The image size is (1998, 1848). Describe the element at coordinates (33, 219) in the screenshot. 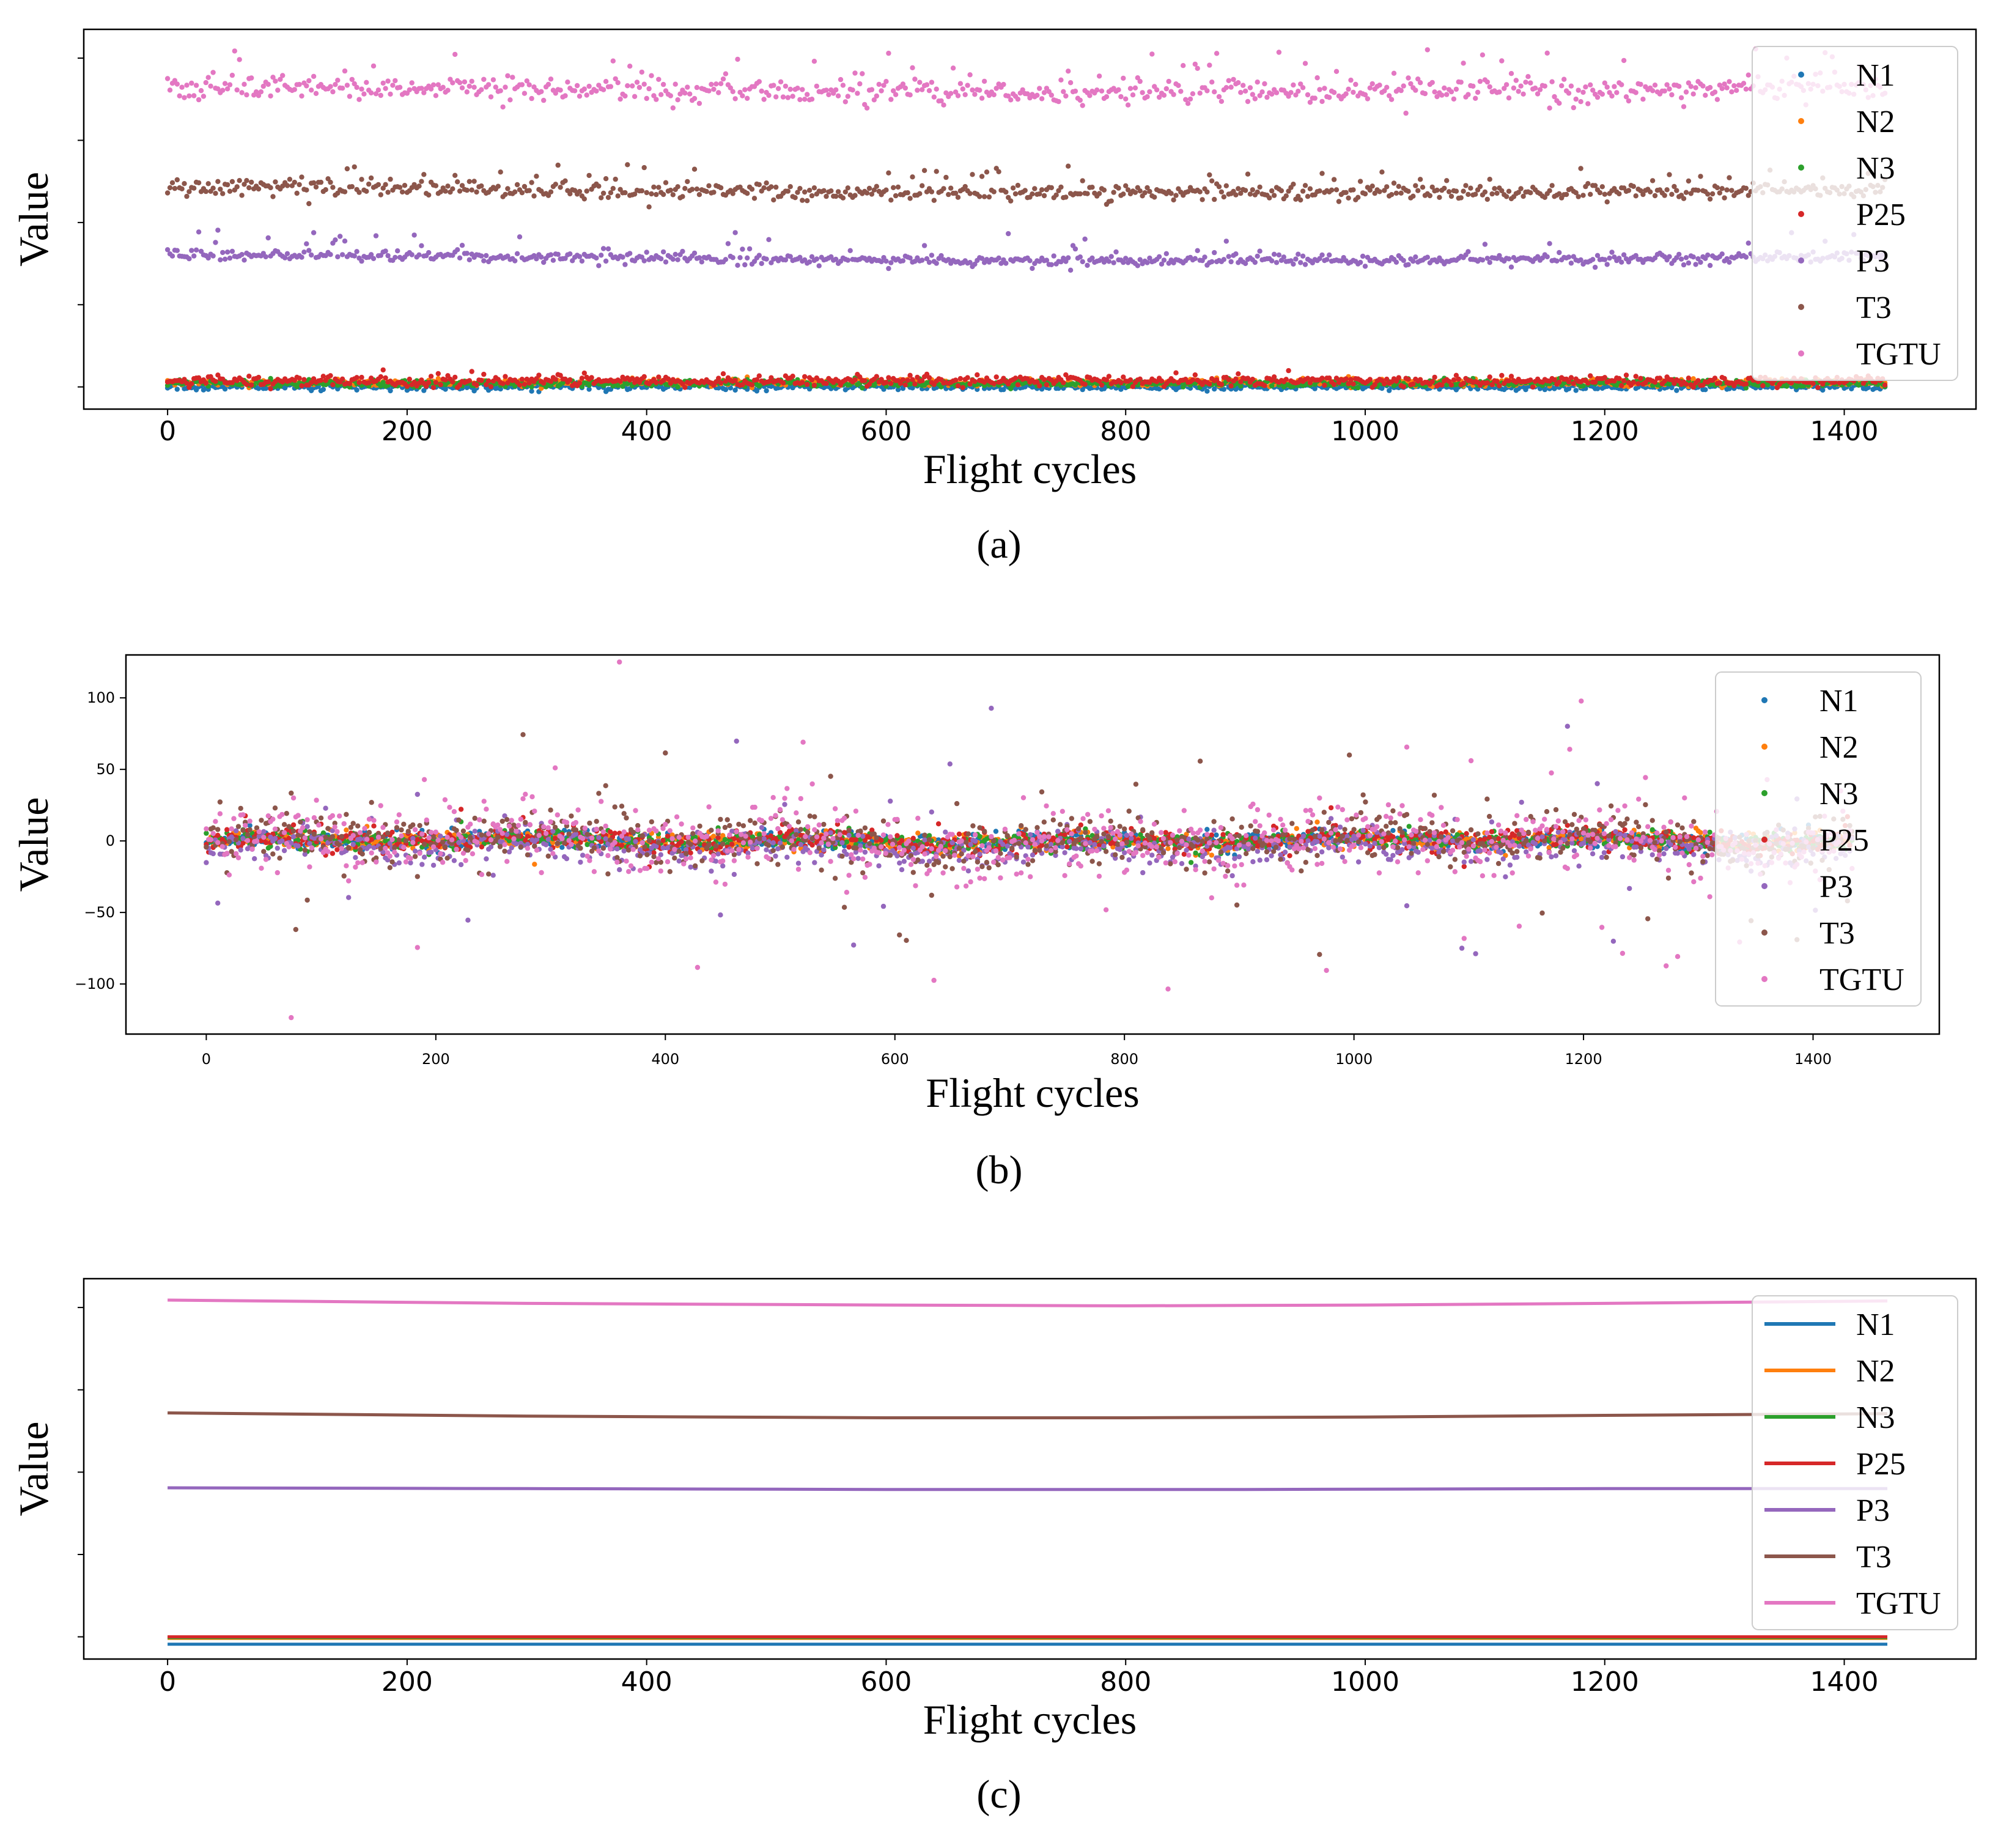

I see `y-axis-label: Value` at that location.